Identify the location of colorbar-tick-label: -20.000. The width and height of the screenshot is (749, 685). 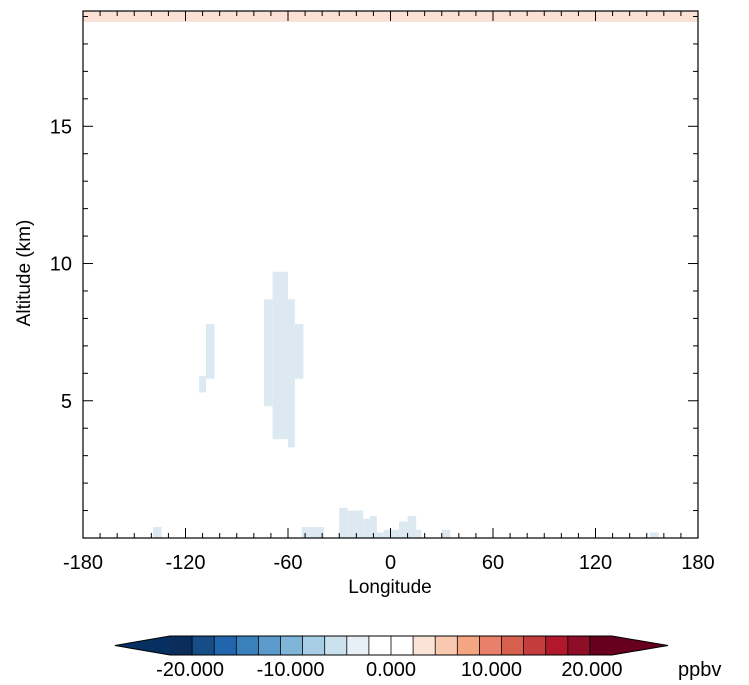
(190, 670).